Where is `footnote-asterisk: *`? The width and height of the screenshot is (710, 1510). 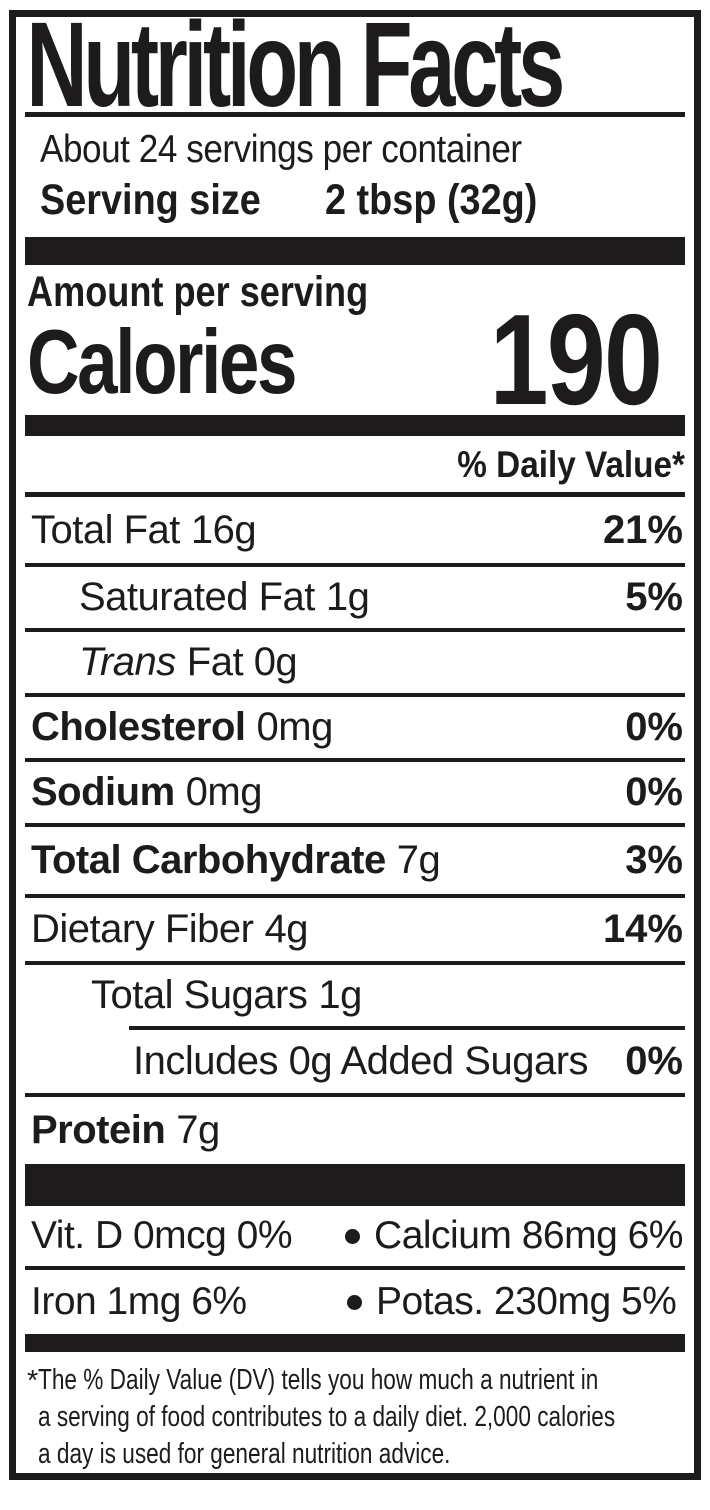
footnote-asterisk: * is located at coordinates (33, 1381).